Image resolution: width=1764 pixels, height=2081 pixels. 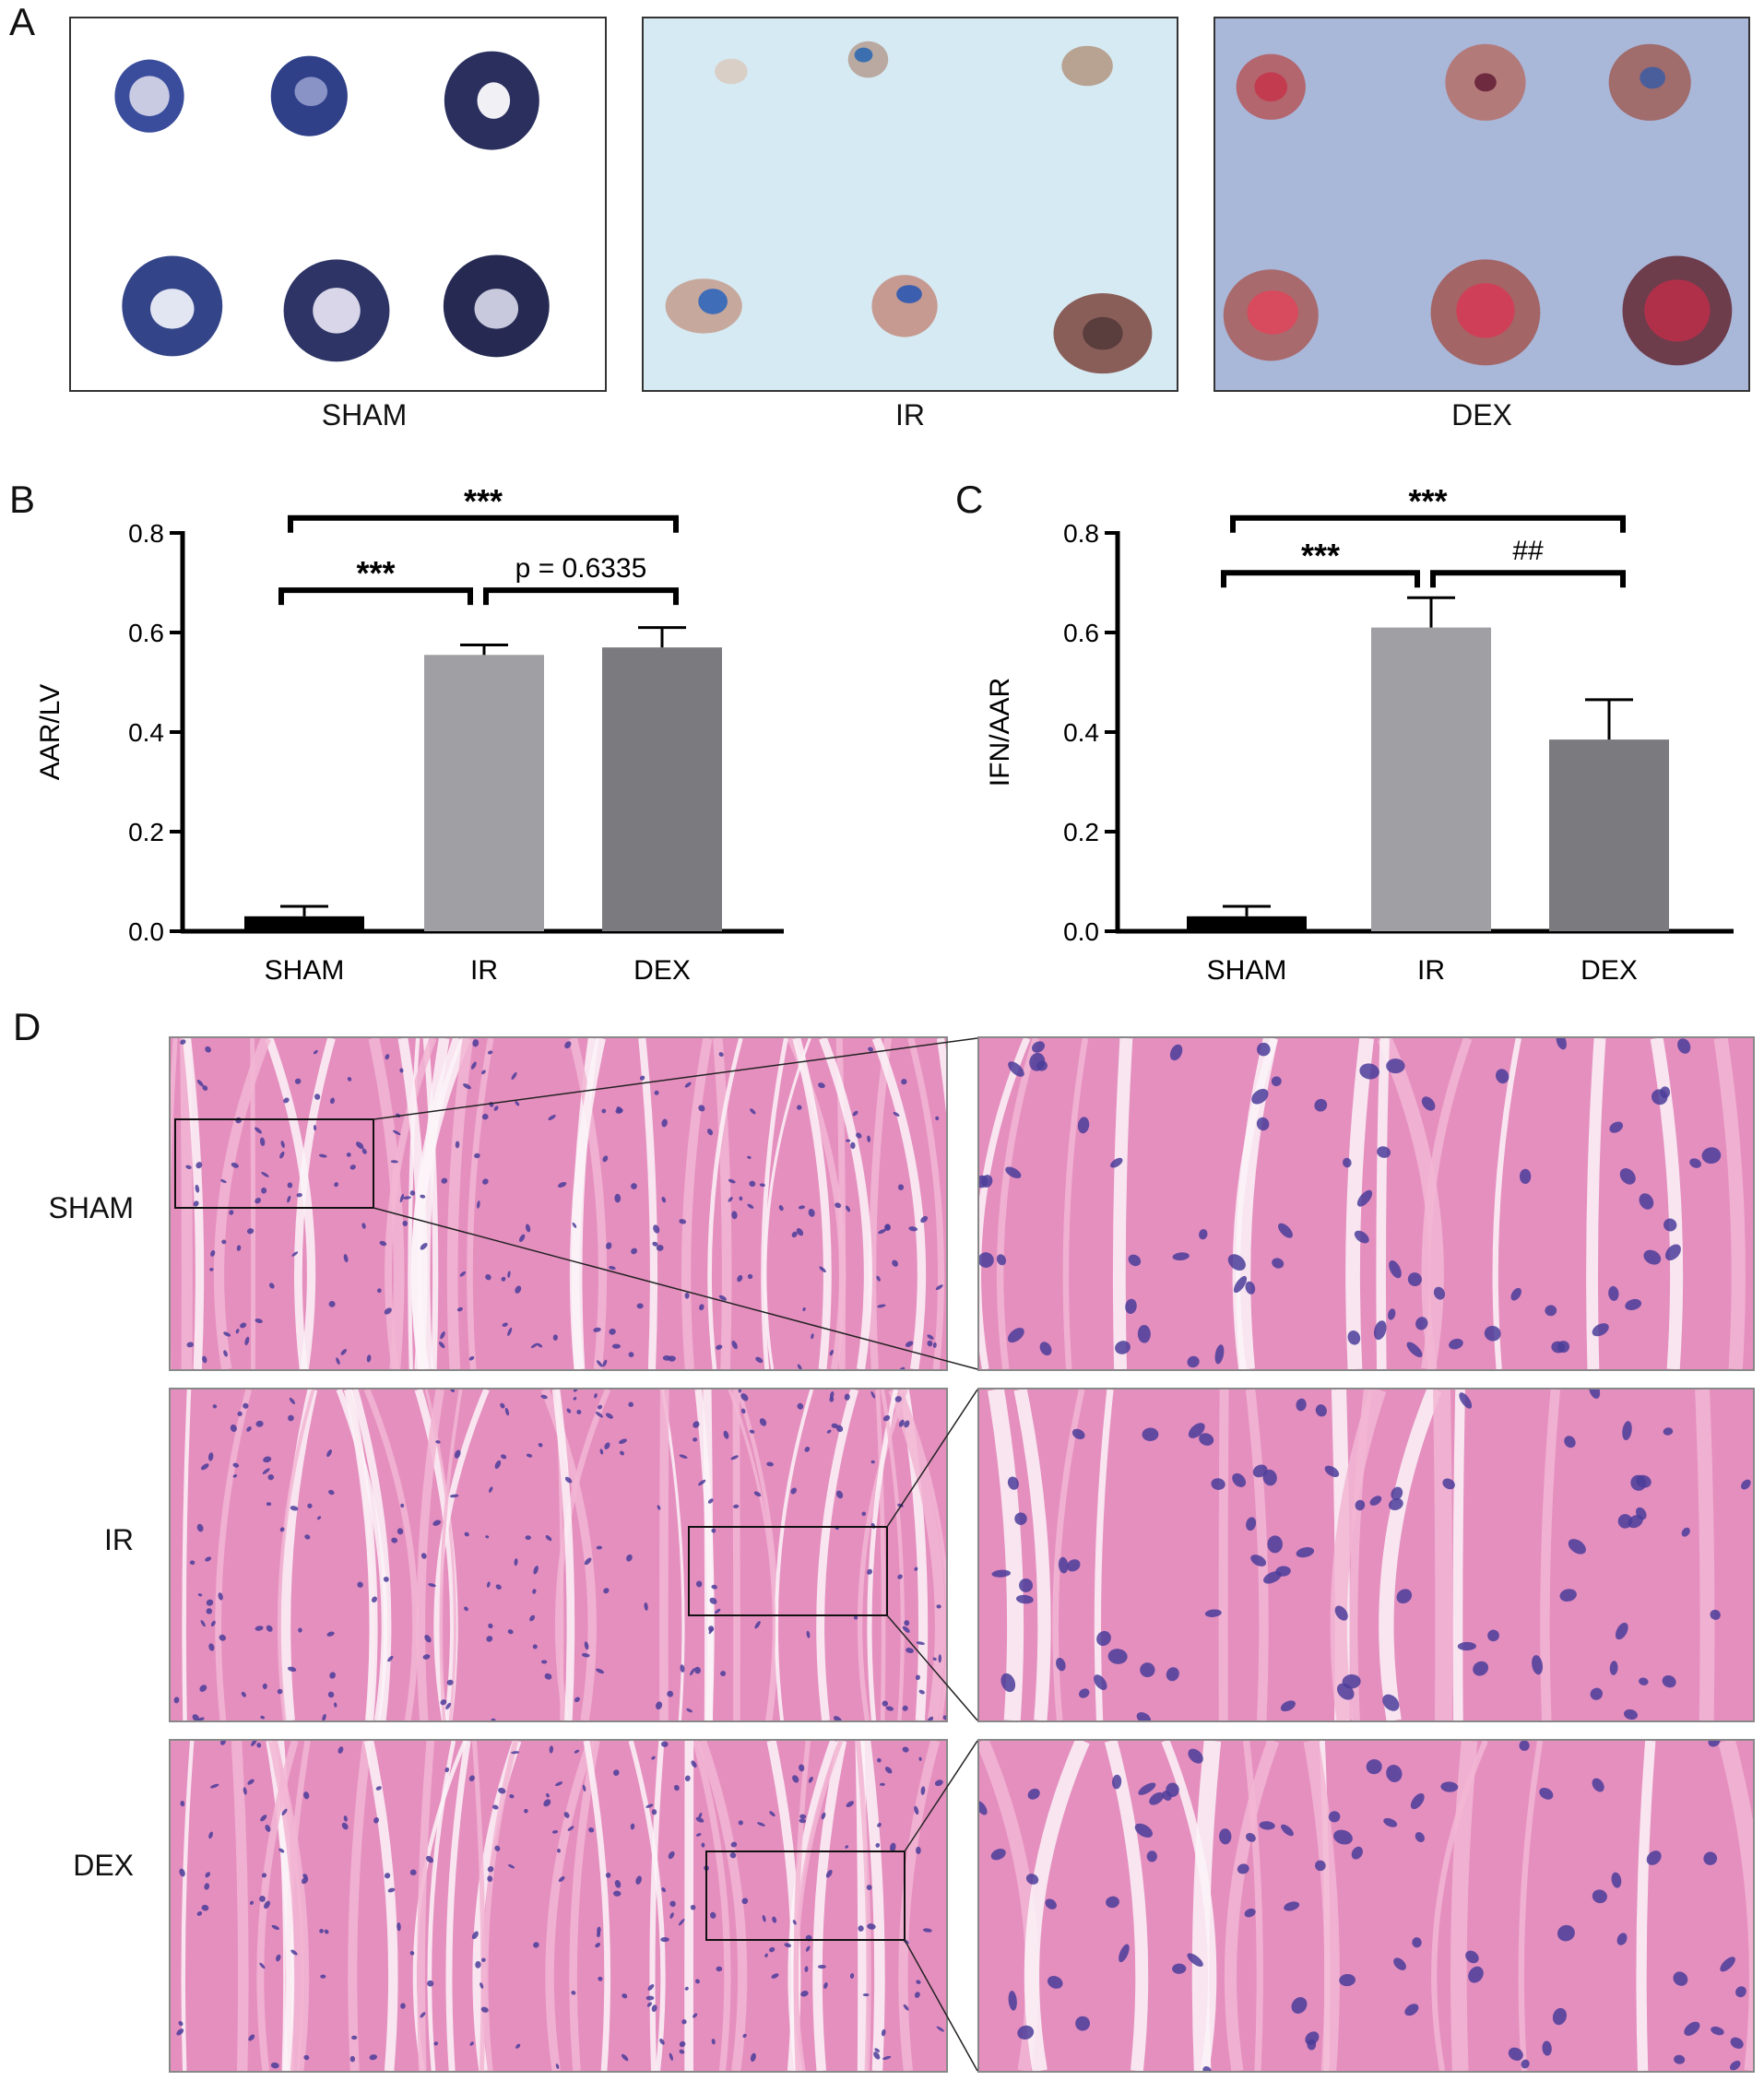 What do you see at coordinates (27, 1027) in the screenshot?
I see `panel-letter-d: D` at bounding box center [27, 1027].